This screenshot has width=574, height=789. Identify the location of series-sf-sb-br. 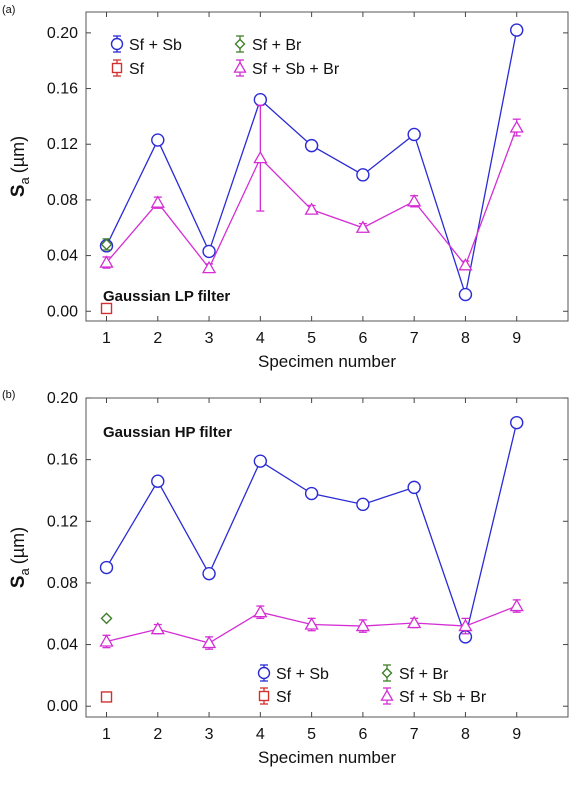
(311, 624).